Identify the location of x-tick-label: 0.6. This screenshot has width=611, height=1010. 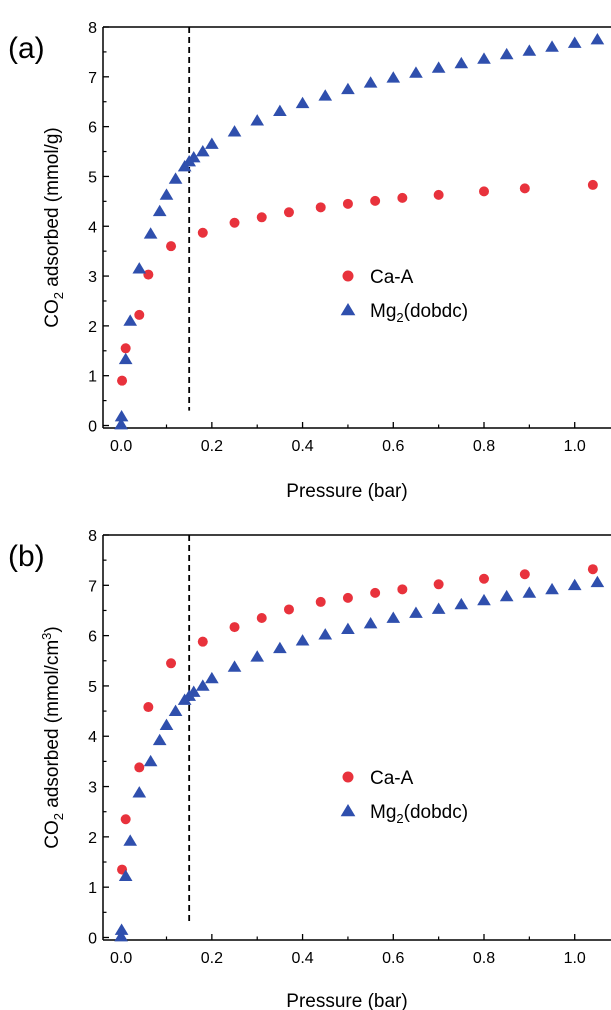
(393, 446).